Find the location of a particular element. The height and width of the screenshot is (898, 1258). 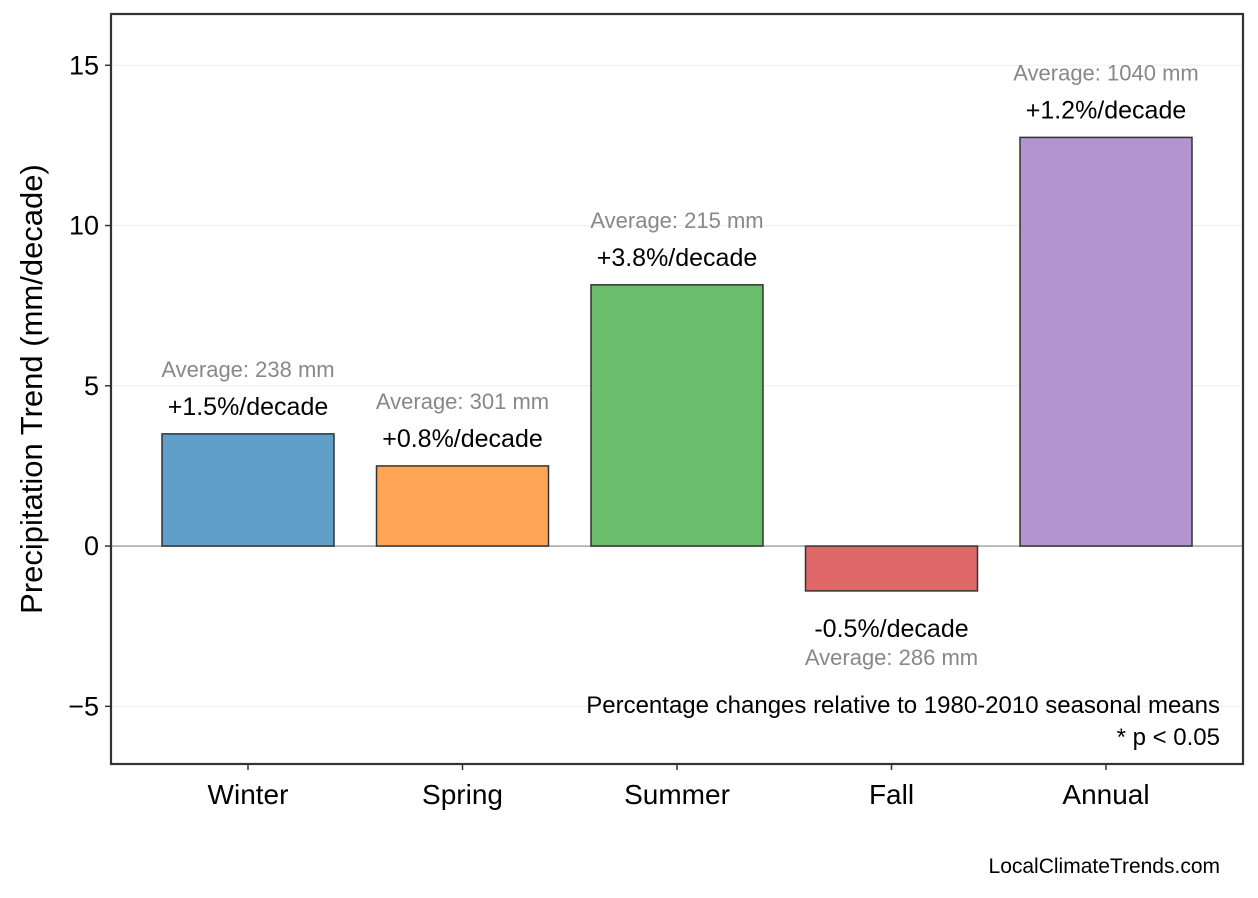

pct-label: +3.8%/decade is located at coordinates (677, 258).